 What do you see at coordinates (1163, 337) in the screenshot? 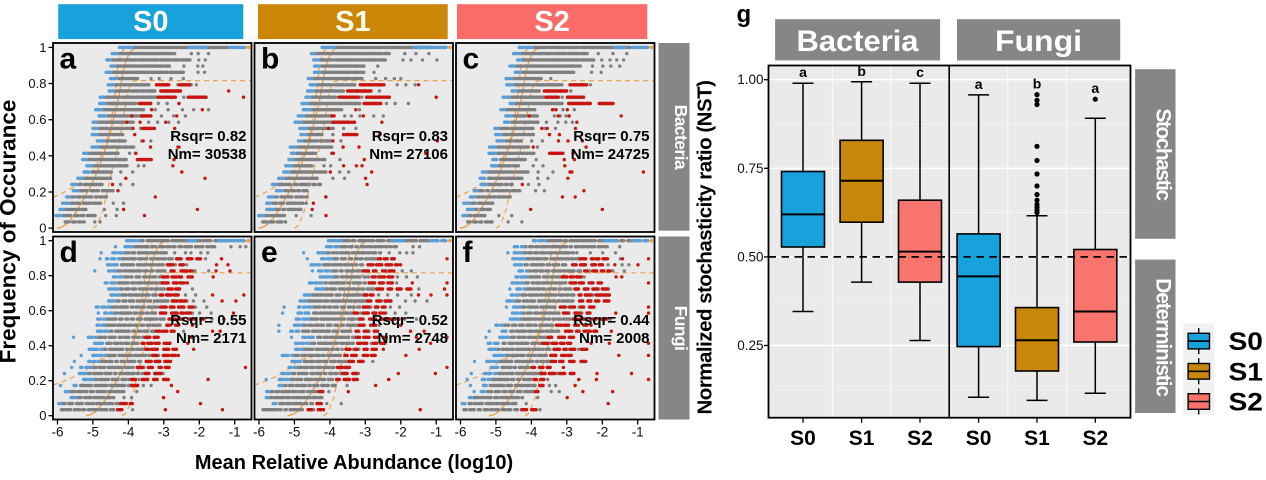
I see `svg-text: Deterministic` at bounding box center [1163, 337].